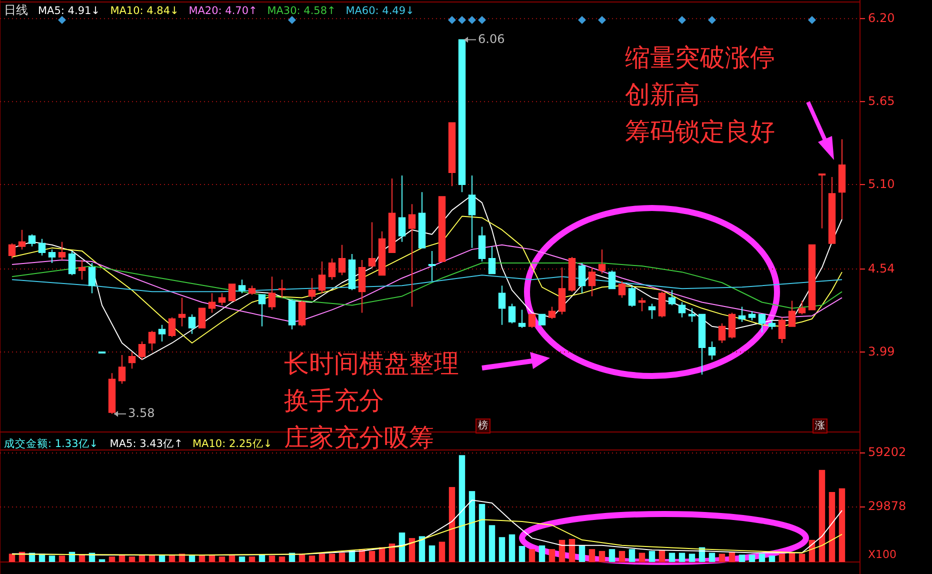 Image resolution: width=932 pixels, height=574 pixels. What do you see at coordinates (881, 351) in the screenshot?
I see `y-tick-label: 3.99` at bounding box center [881, 351].